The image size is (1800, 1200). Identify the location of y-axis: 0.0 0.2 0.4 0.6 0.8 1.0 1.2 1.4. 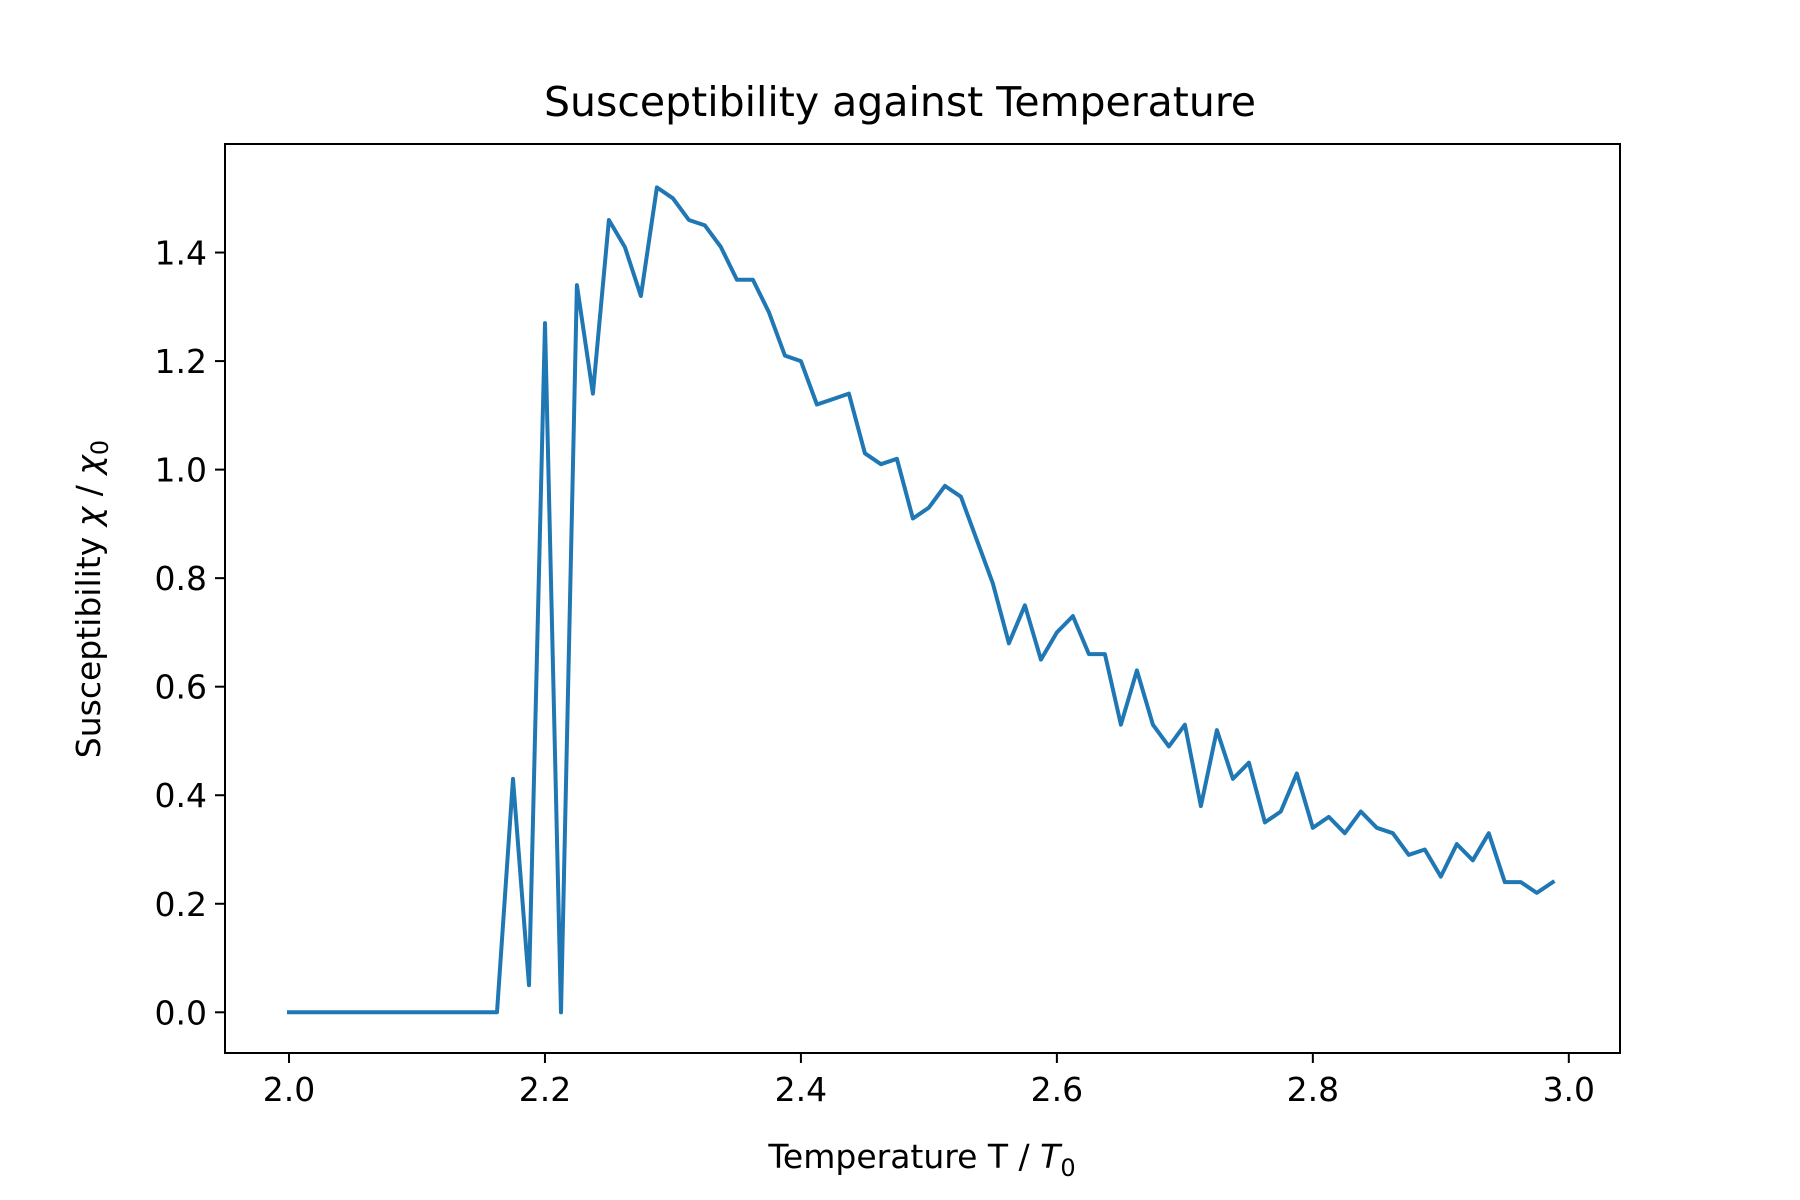
(190, 633).